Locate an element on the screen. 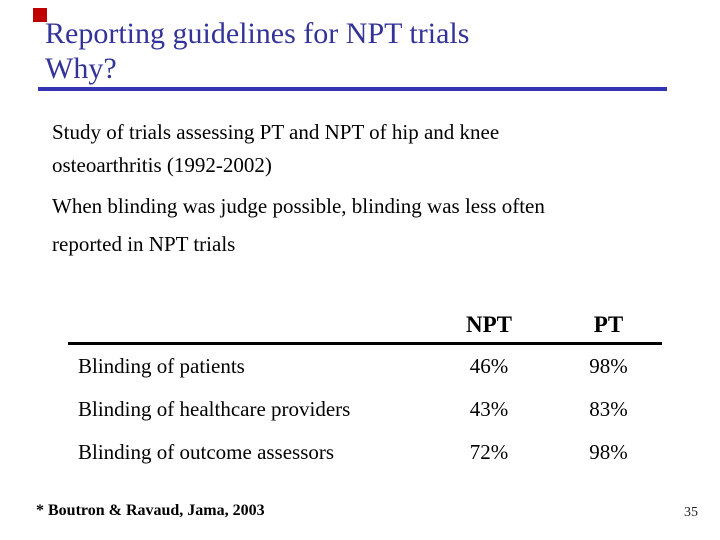  body-line: reported in NPT trials is located at coordinates (144, 244).